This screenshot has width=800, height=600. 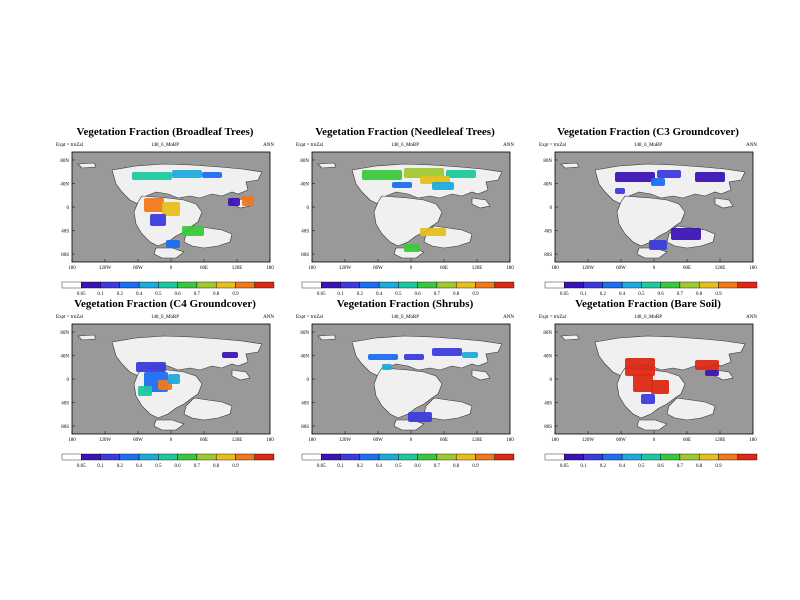 What do you see at coordinates (475, 466) in the screenshot?
I see `colorbar-tick-label: 0.9` at bounding box center [475, 466].